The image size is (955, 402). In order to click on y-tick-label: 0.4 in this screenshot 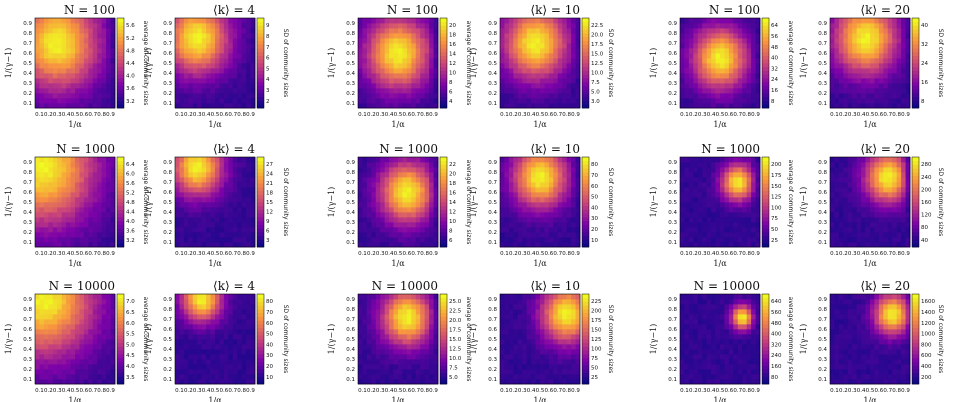, I will do `click(27, 74)`.